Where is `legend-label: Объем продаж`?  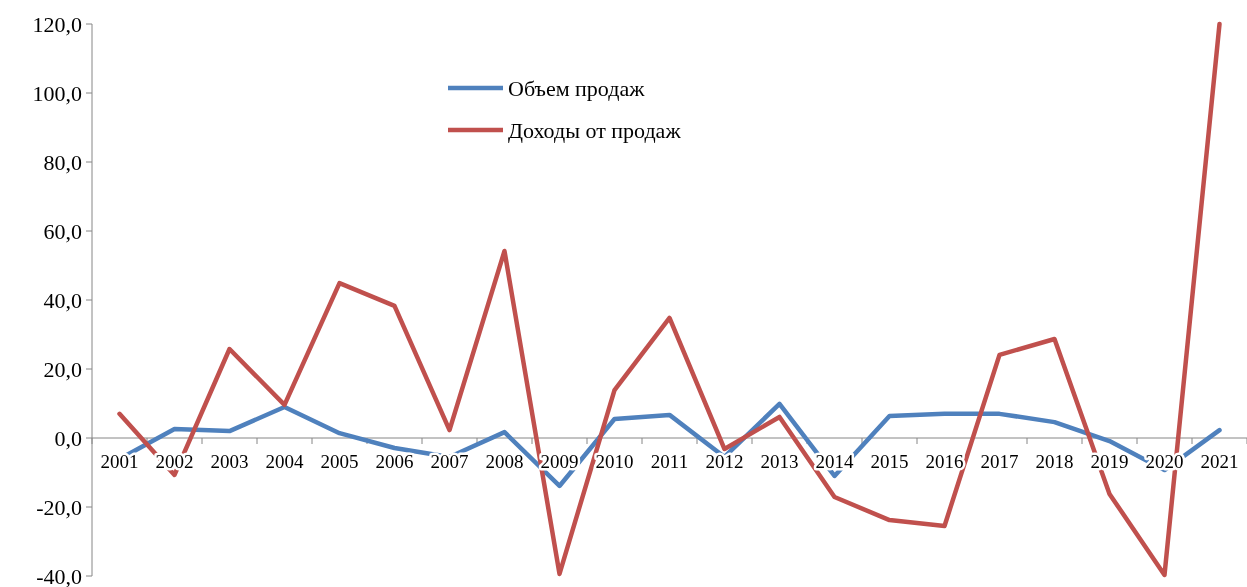
legend-label: Объем продаж is located at coordinates (577, 88).